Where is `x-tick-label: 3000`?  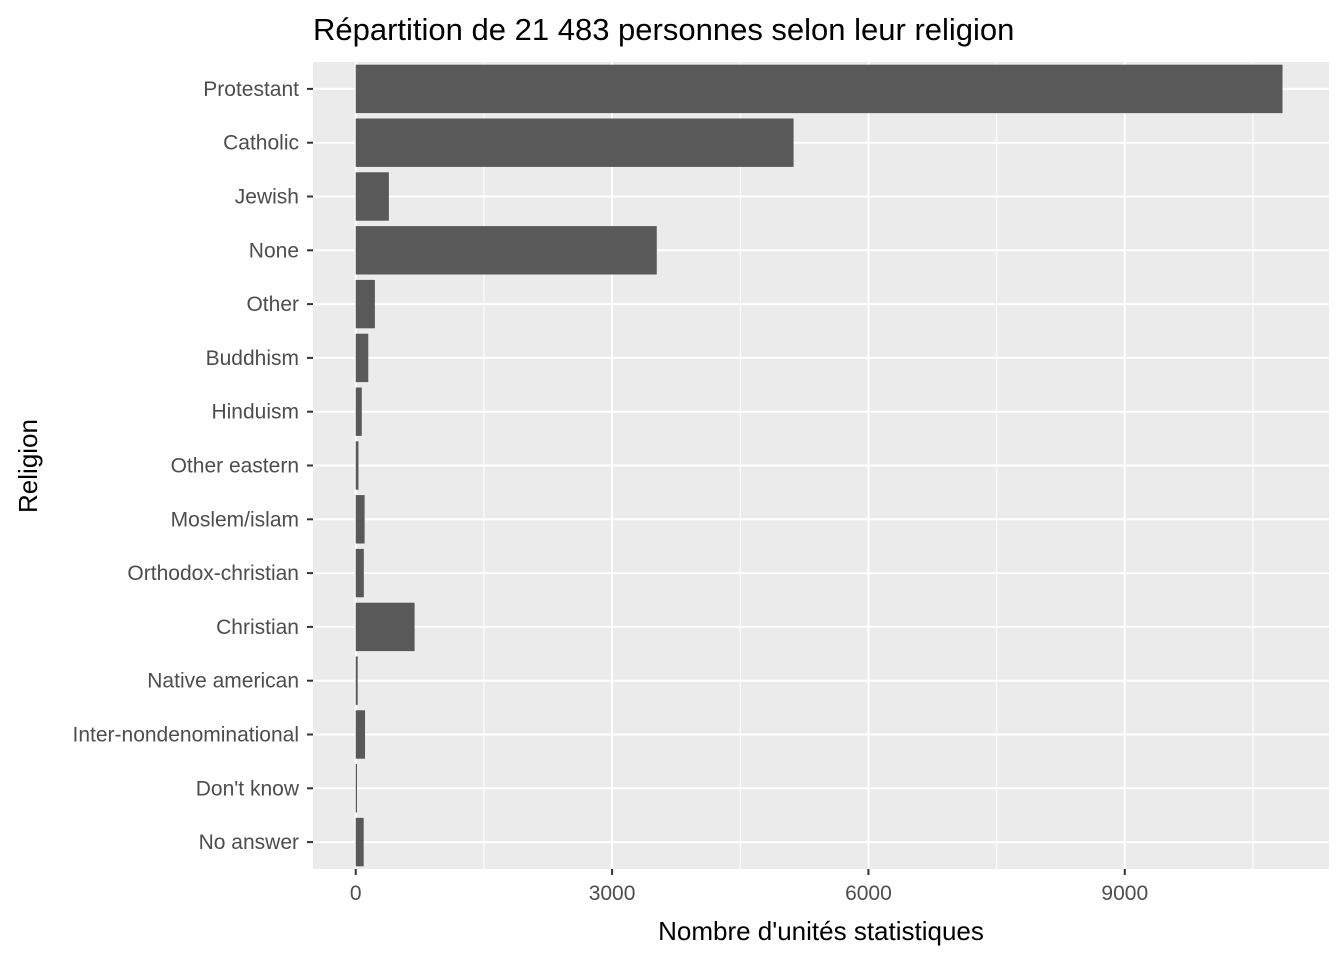 x-tick-label: 3000 is located at coordinates (612, 893).